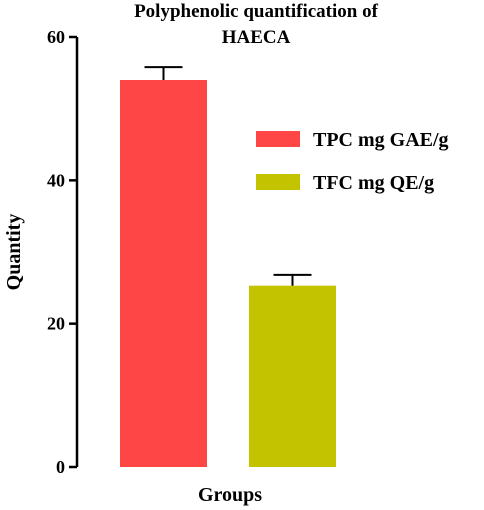  Describe the element at coordinates (63, 252) in the screenshot. I see `y-axis: 0 20 40 60` at that location.